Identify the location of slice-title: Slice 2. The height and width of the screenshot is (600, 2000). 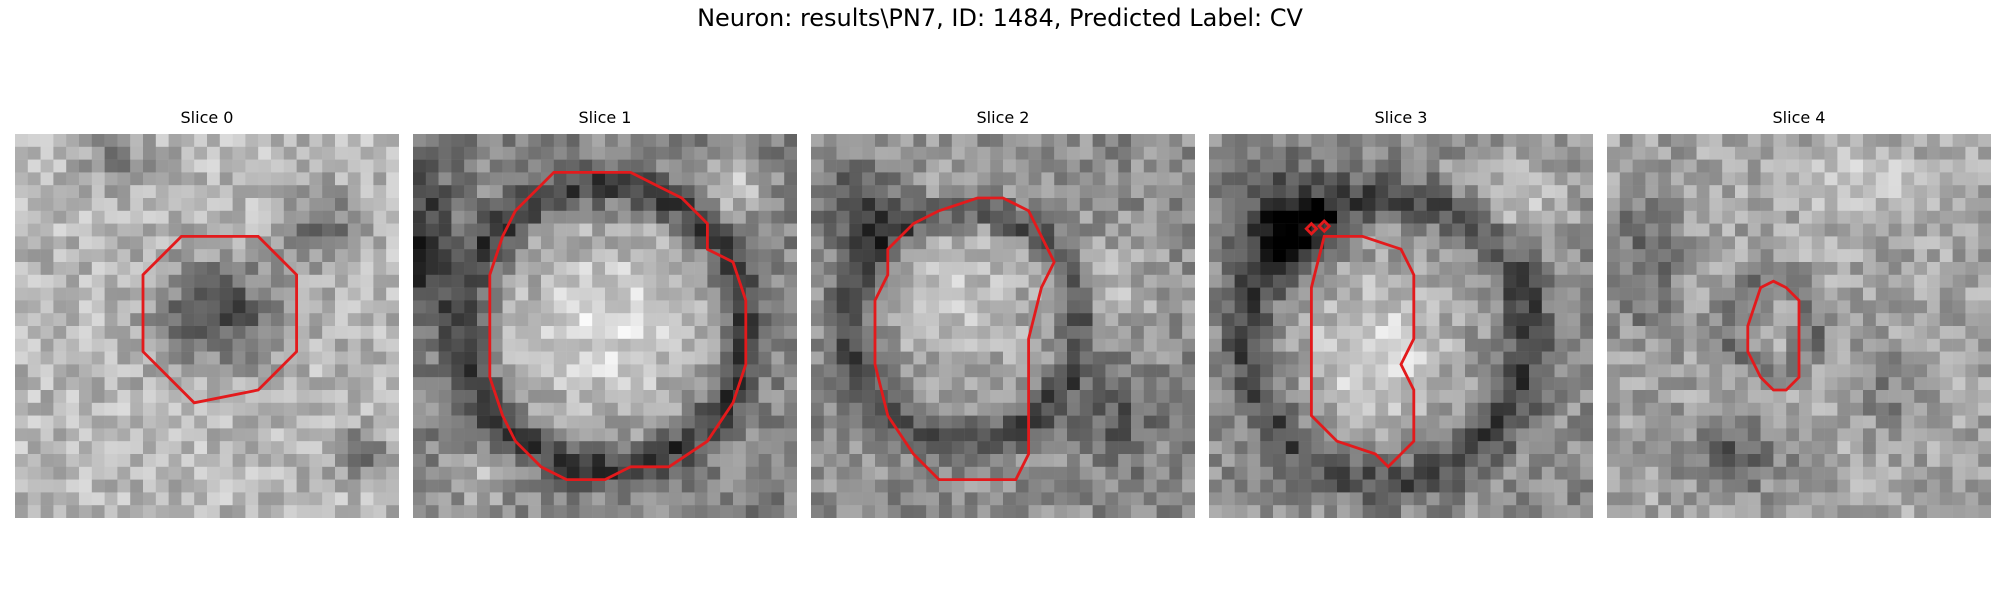
(1003, 117).